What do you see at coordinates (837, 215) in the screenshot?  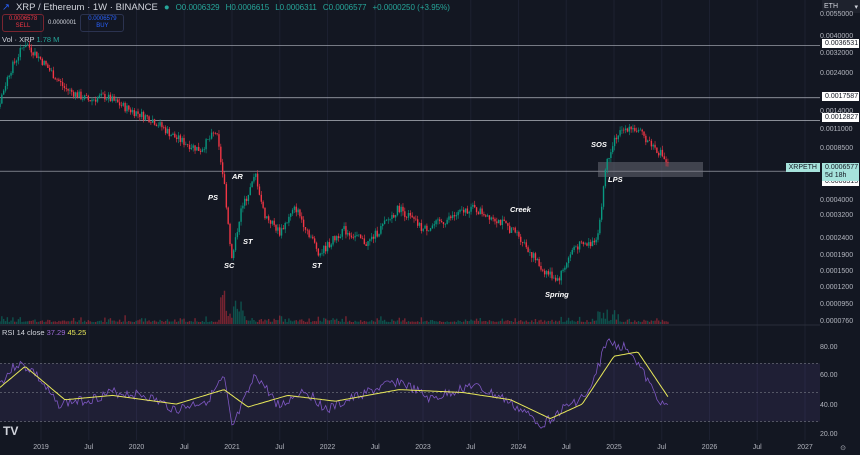 I see `price-axis-label: 0.0003200` at bounding box center [837, 215].